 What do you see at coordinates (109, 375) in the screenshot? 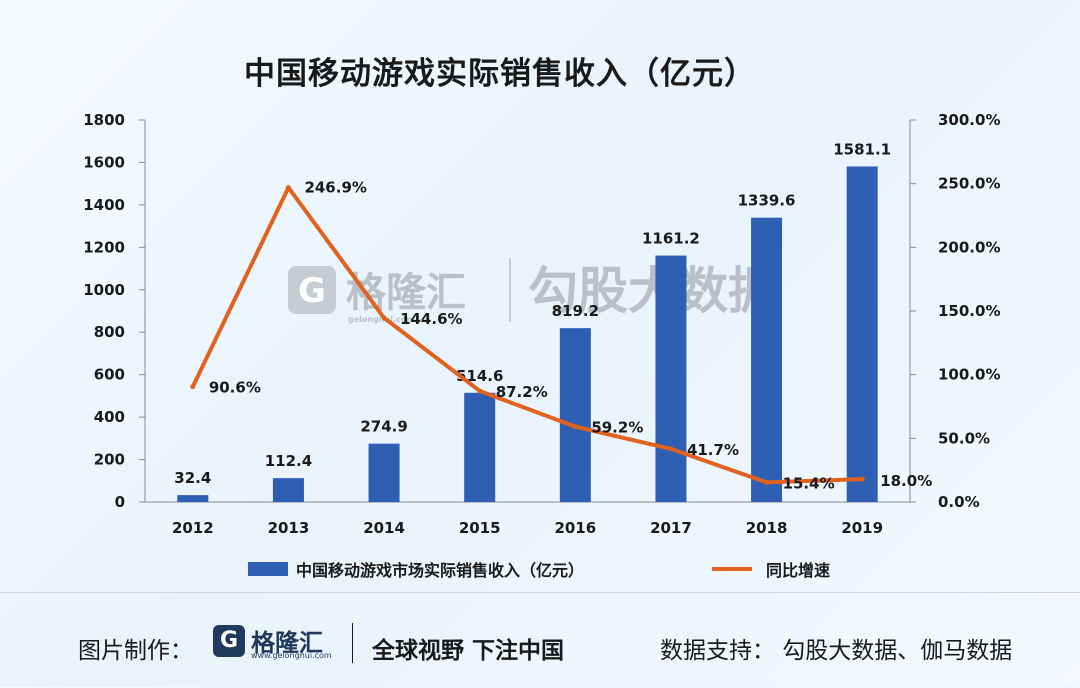
I see `y-left-tick-label: 600` at bounding box center [109, 375].